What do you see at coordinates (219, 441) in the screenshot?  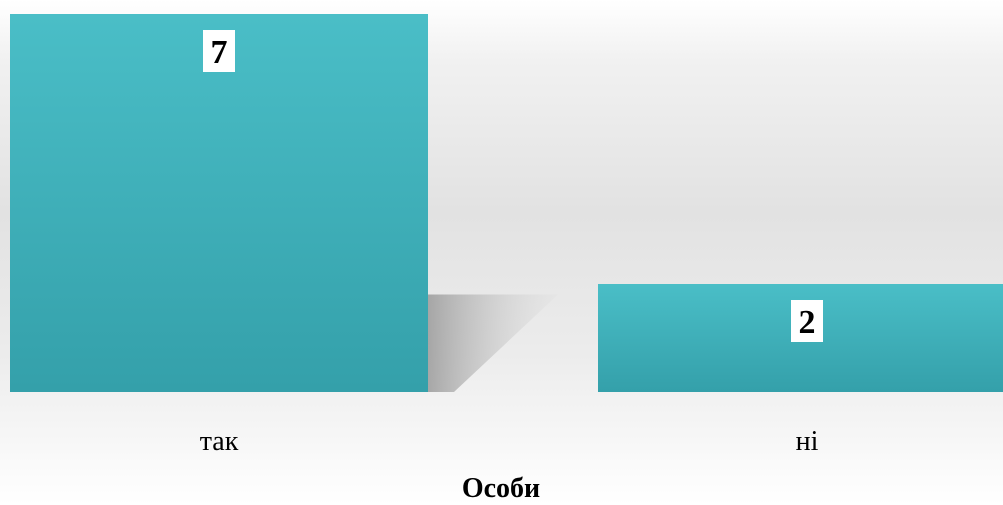 I see `x-tick-label: так` at bounding box center [219, 441].